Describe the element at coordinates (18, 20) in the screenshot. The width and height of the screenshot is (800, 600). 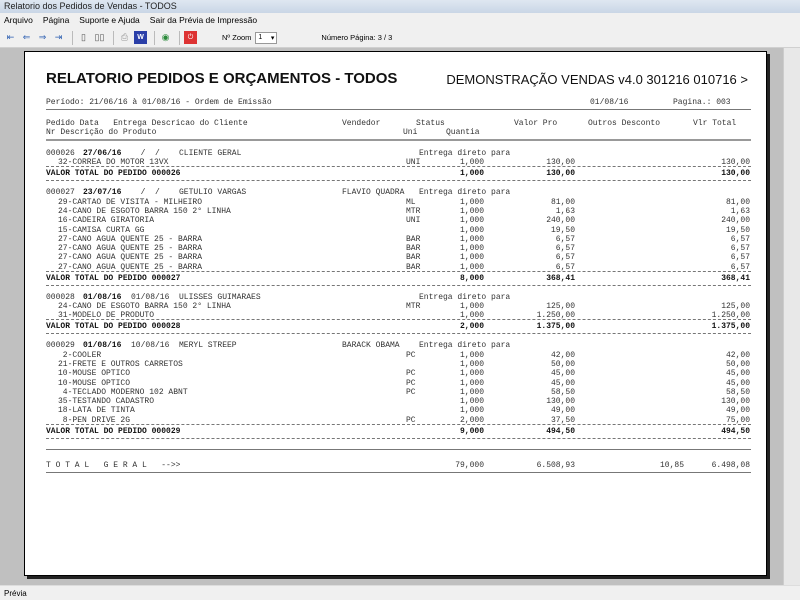
I see `menu-arquivo: Arquivo` at that location.